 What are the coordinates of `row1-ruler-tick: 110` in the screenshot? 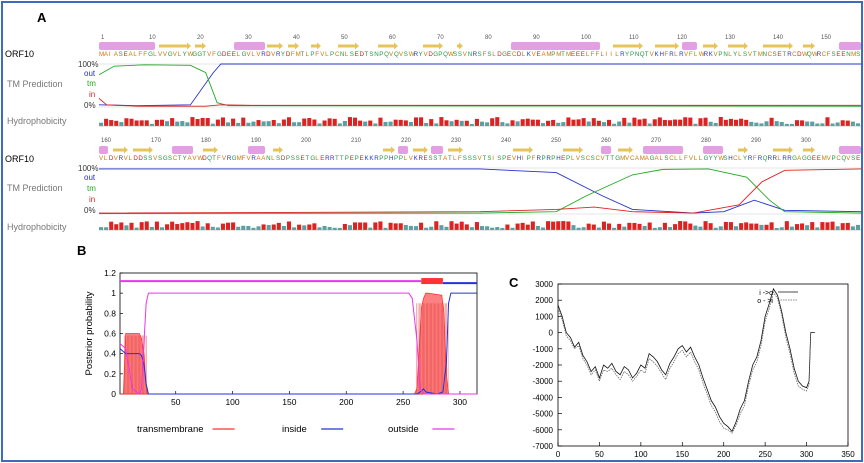 It's located at (634, 38).